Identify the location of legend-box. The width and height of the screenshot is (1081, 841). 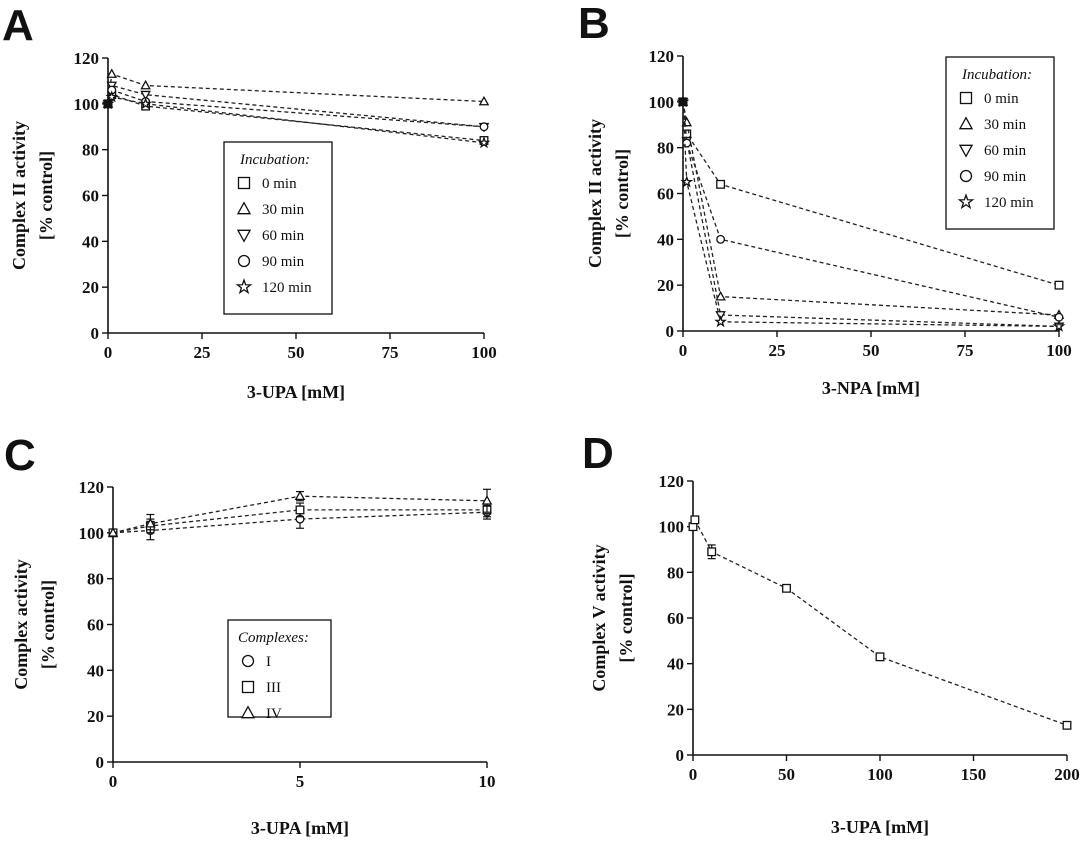
(279, 668).